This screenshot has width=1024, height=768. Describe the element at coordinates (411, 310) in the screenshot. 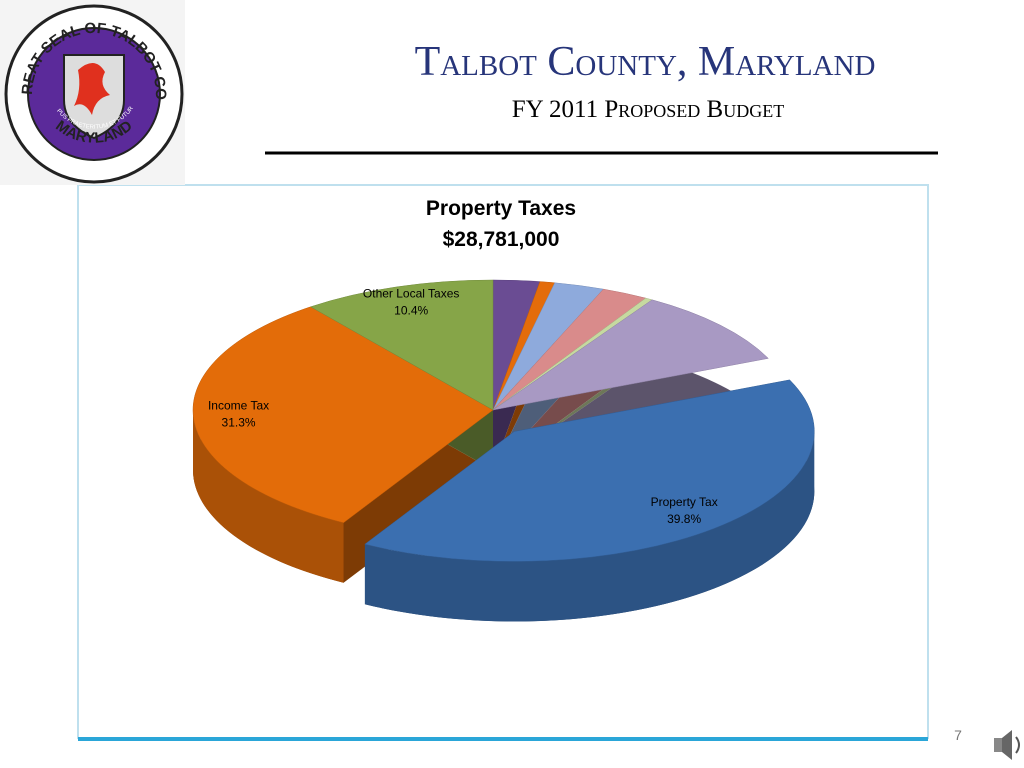

I see `slice-value-label: 10.4%` at that location.